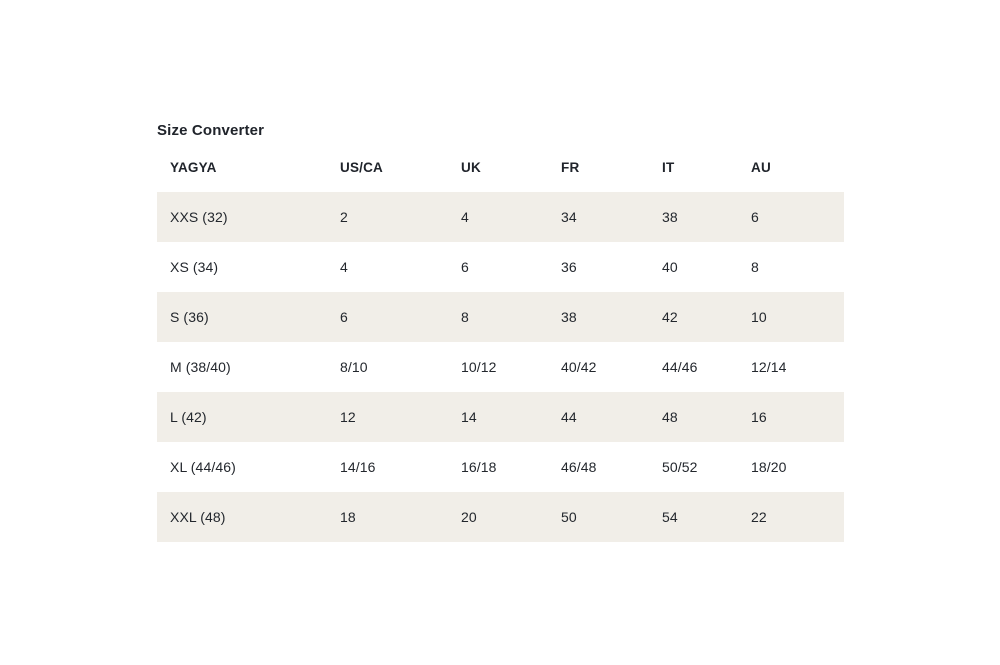  What do you see at coordinates (569, 217) in the screenshot?
I see `size-value-cell: 34` at bounding box center [569, 217].